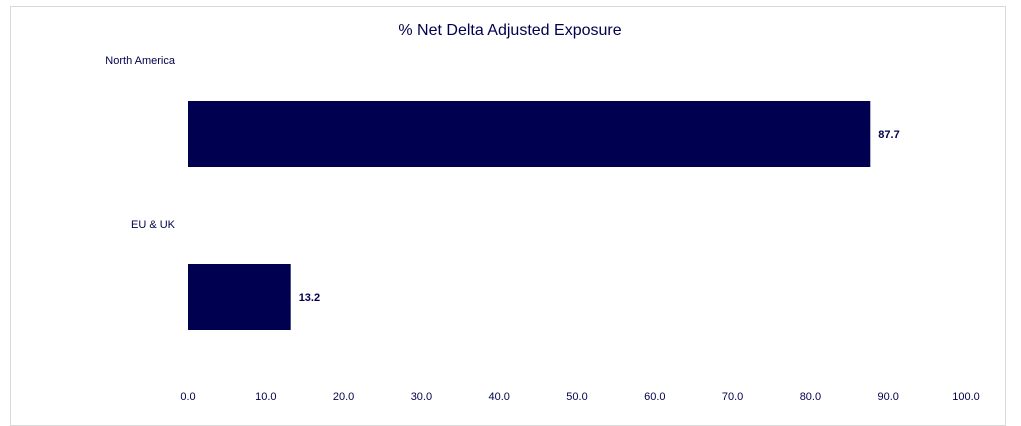 The width and height of the screenshot is (1021, 426). Describe the element at coordinates (187, 397) in the screenshot. I see `x-tick-label: 0.0` at that location.